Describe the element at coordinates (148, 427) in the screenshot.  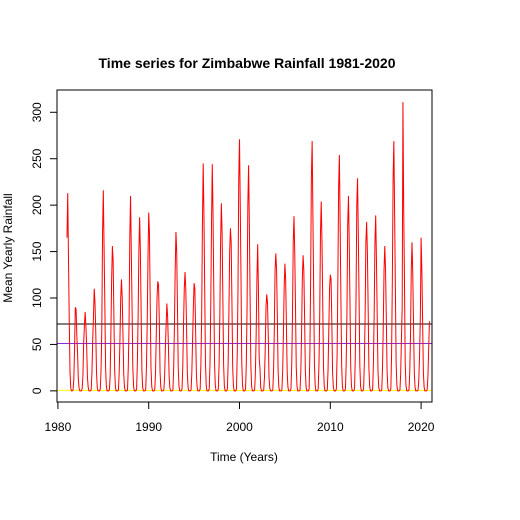
I see `x-tick-label: 1990` at that location.